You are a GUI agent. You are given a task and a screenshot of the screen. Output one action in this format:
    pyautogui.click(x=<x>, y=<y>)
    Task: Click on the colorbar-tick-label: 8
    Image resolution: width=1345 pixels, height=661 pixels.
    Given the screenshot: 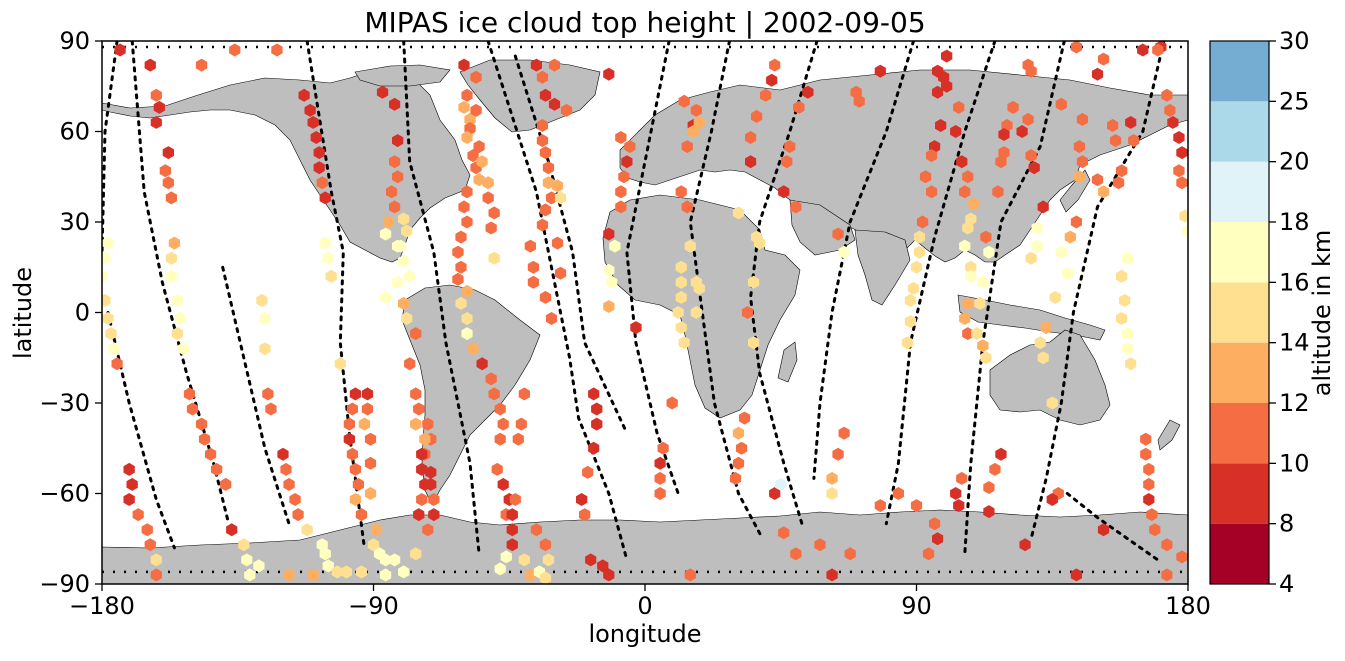 What is the action you would take?
    pyautogui.click(x=1286, y=524)
    